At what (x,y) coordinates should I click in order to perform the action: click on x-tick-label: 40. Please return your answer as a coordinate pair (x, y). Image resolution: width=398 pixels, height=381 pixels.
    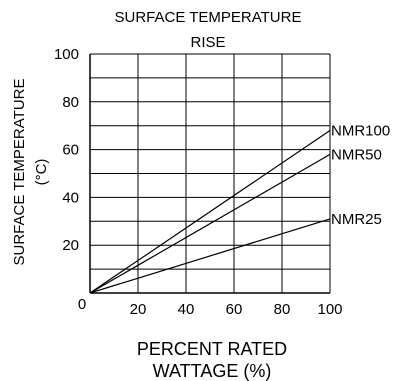
    Looking at the image, I should click on (186, 309).